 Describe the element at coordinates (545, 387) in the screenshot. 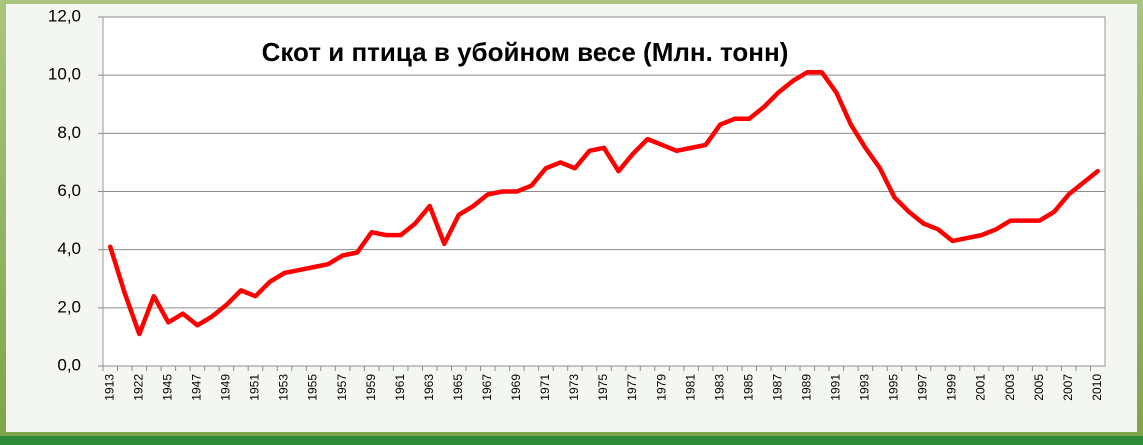

I see `x-tick-label: 1971` at that location.